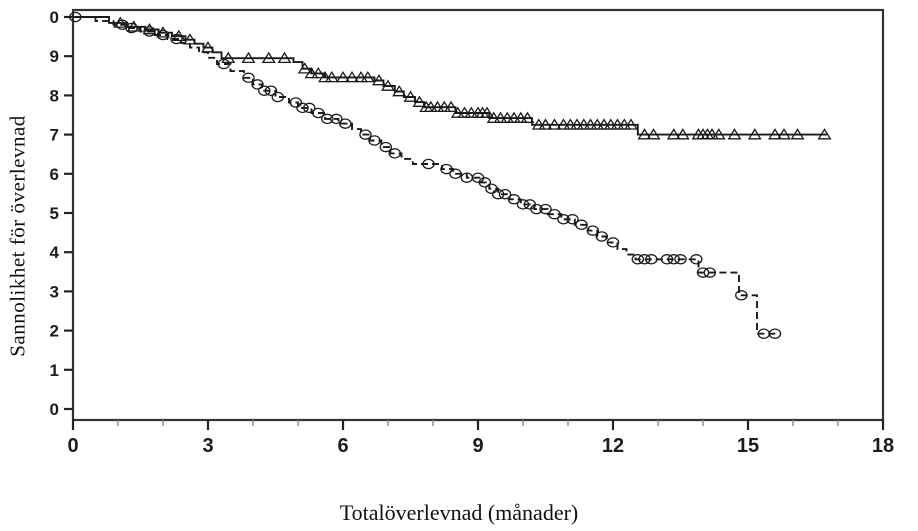  Describe the element at coordinates (477, 446) in the screenshot. I see `x-axis-tick-label: 9` at that location.